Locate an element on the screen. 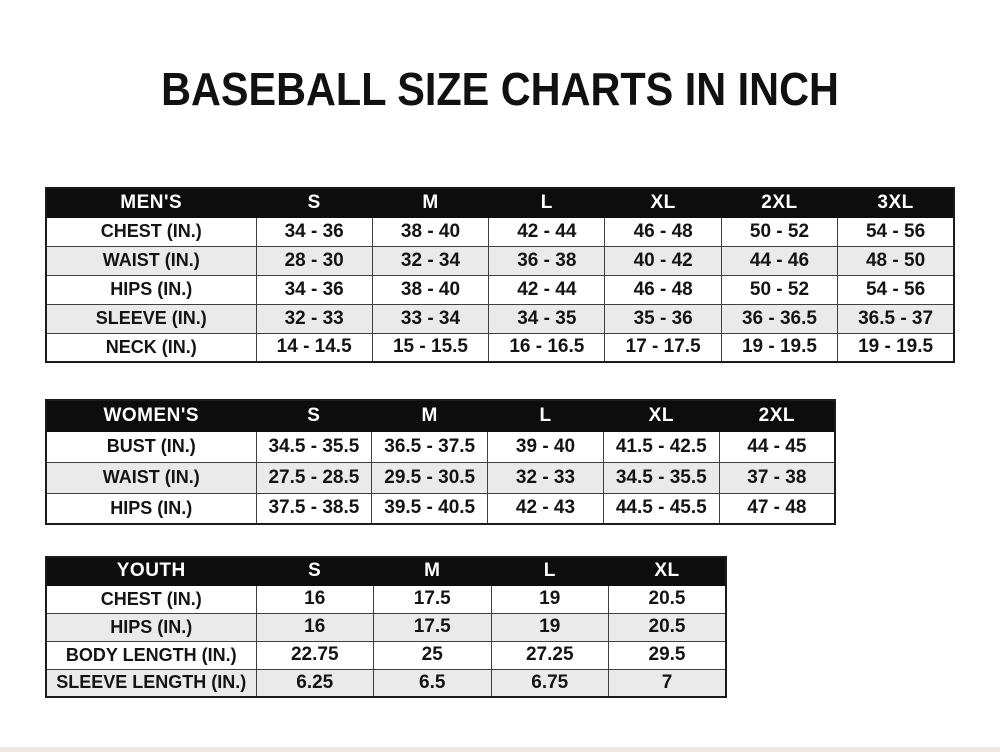 The width and height of the screenshot is (1000, 752). size-value: 6.25 is located at coordinates (314, 683).